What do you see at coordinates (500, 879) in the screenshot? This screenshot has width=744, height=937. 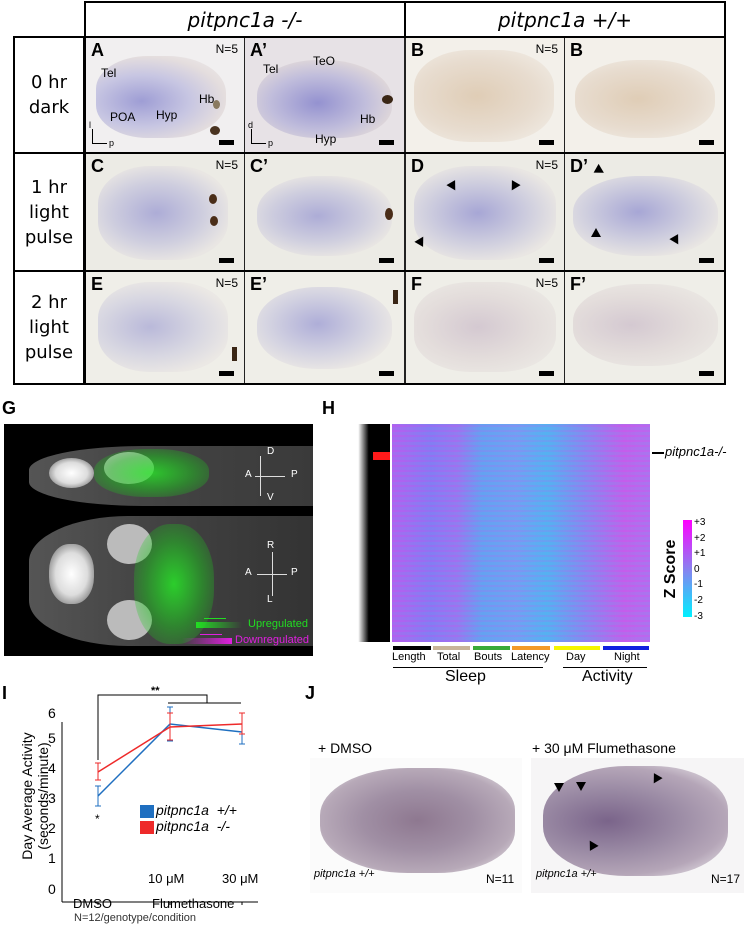 I see `sample-size: N=11` at bounding box center [500, 879].